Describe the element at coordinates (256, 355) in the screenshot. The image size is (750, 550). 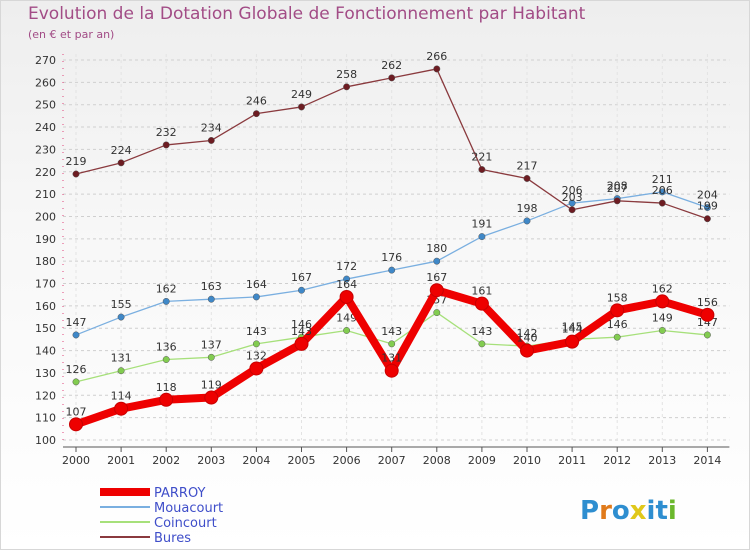
I see `data-label-parroy: 132` at that location.